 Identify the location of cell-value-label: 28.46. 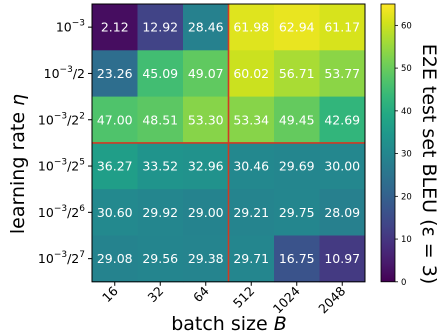
(206, 27).